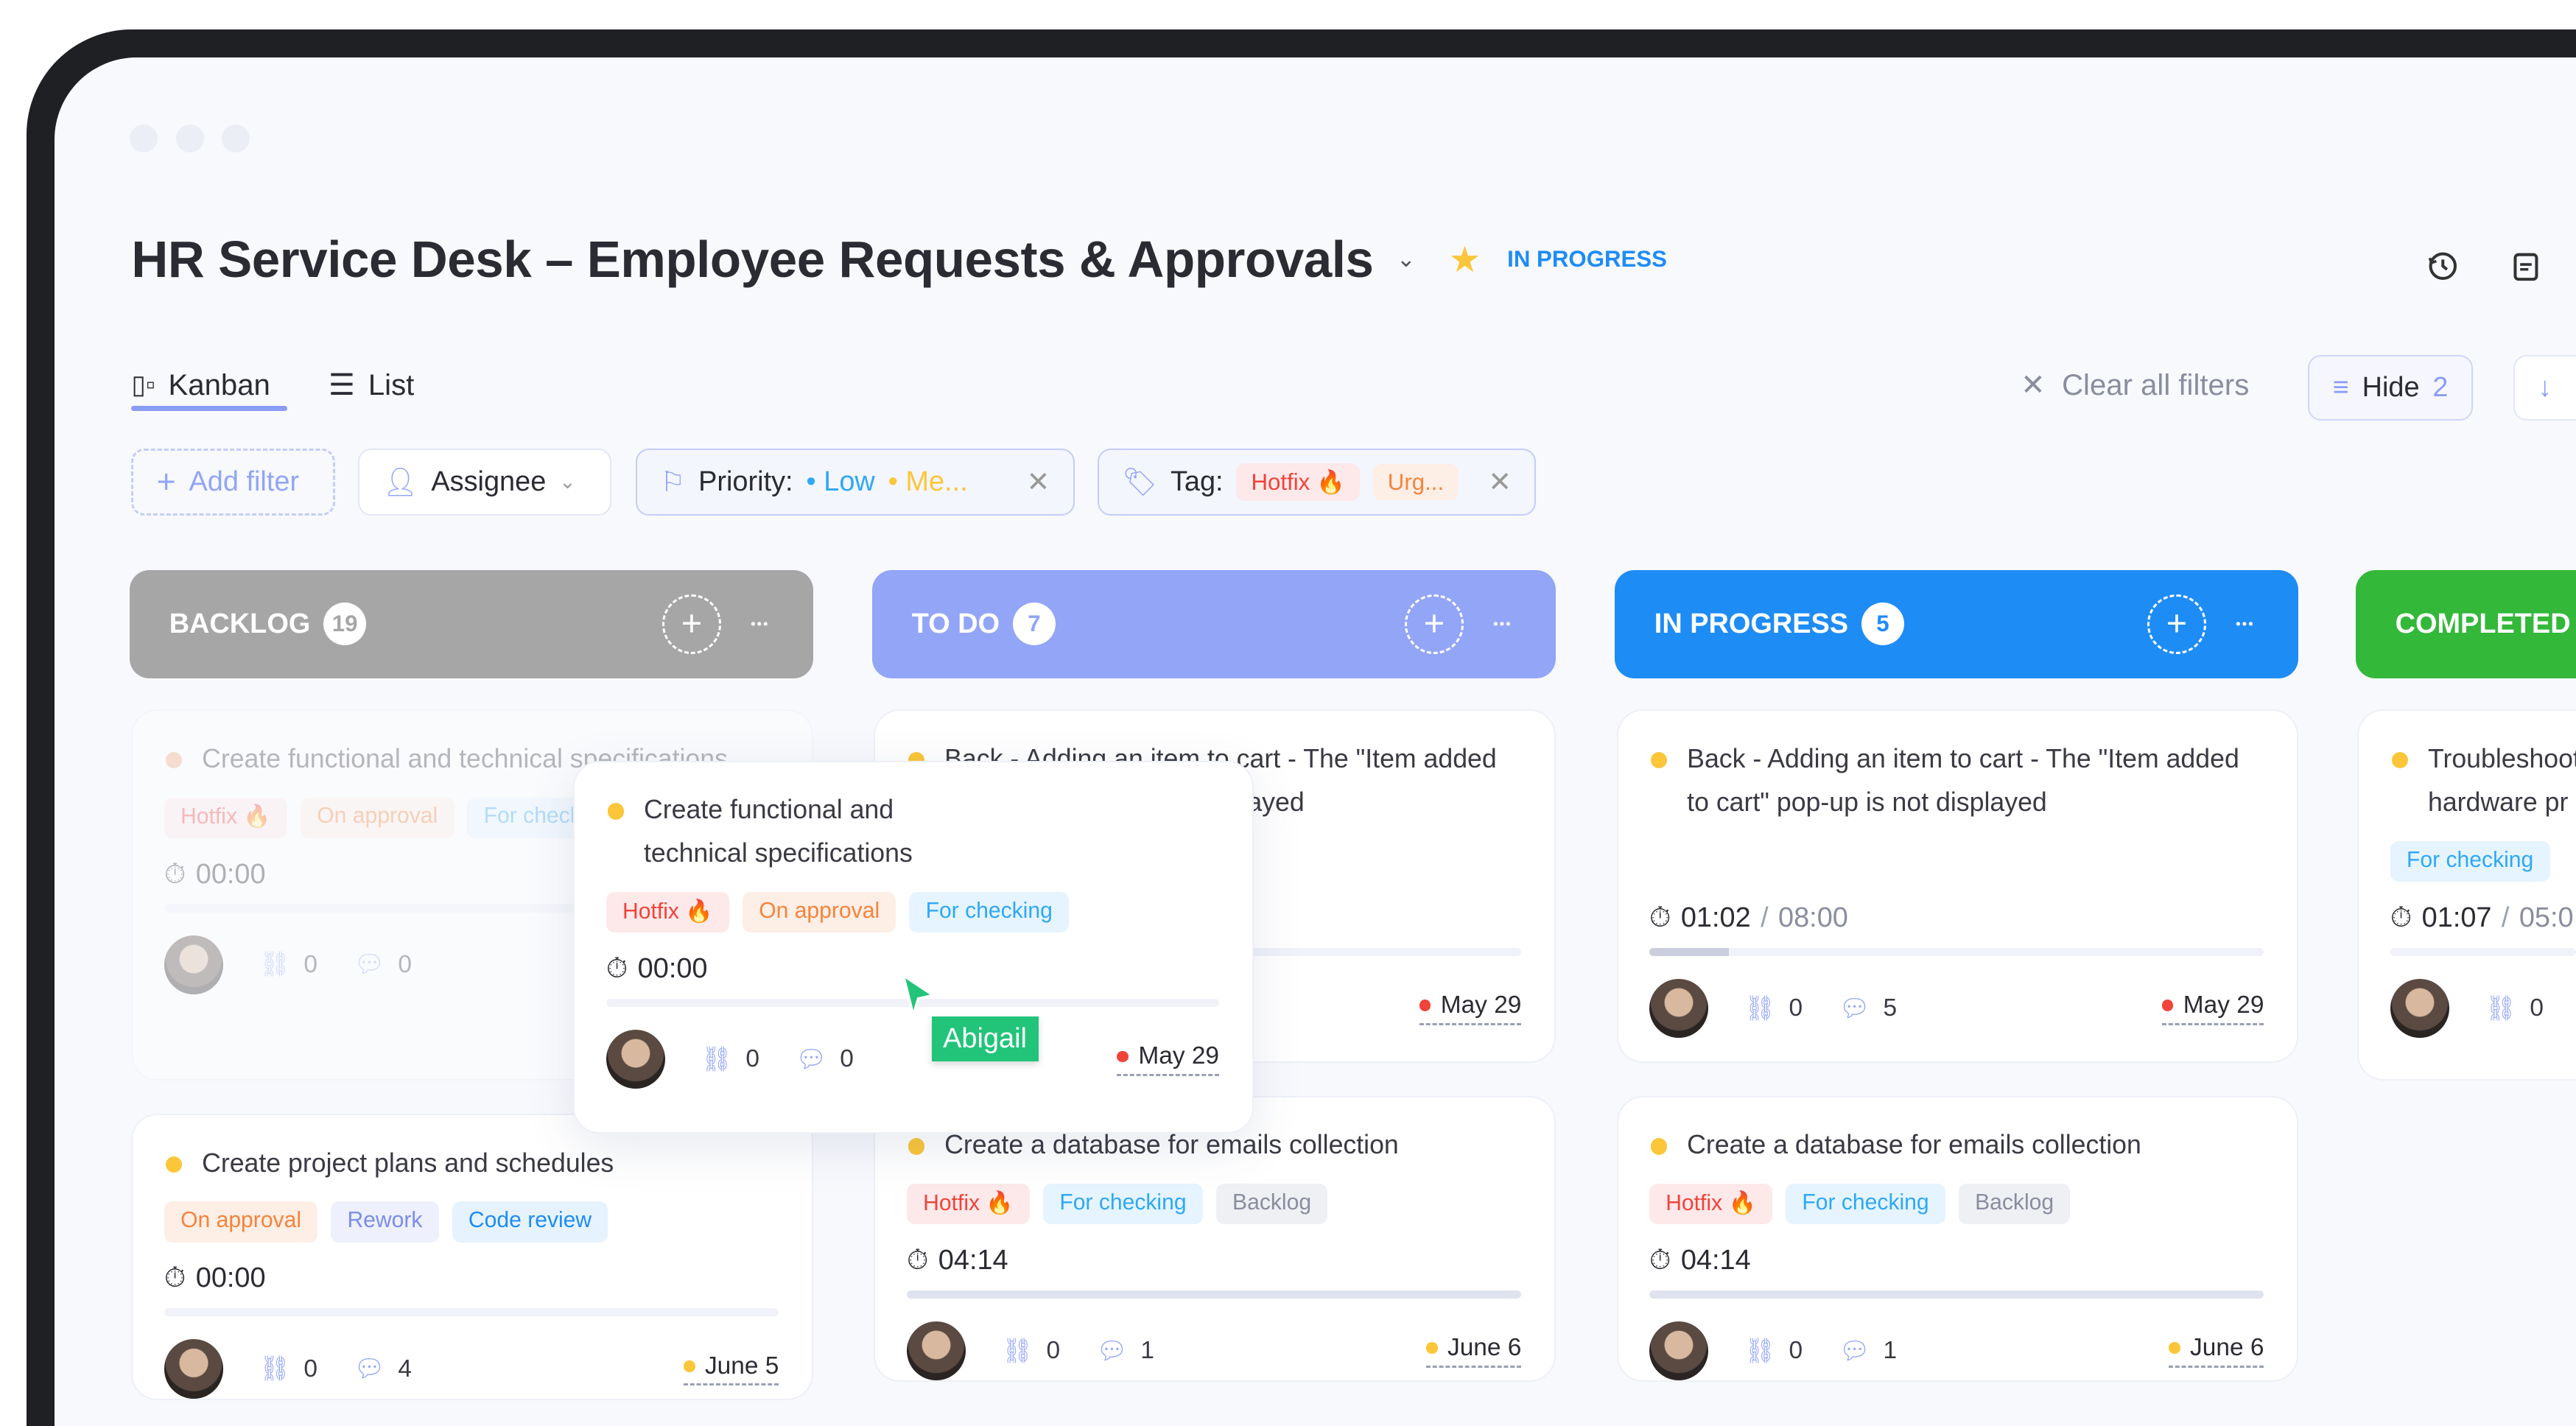 The width and height of the screenshot is (2576, 1426). I want to click on flag-icon: ⚐, so click(673, 483).